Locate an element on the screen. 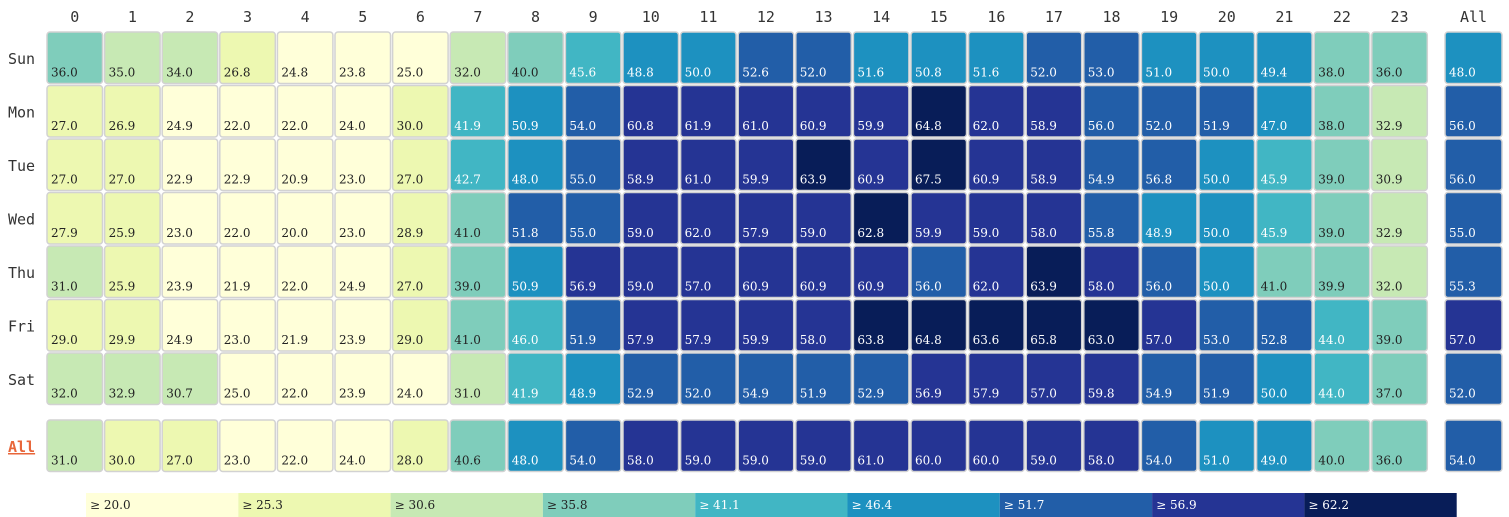 The image size is (1509, 517). heatmap-cell-label: 58.0 is located at coordinates (1043, 233).